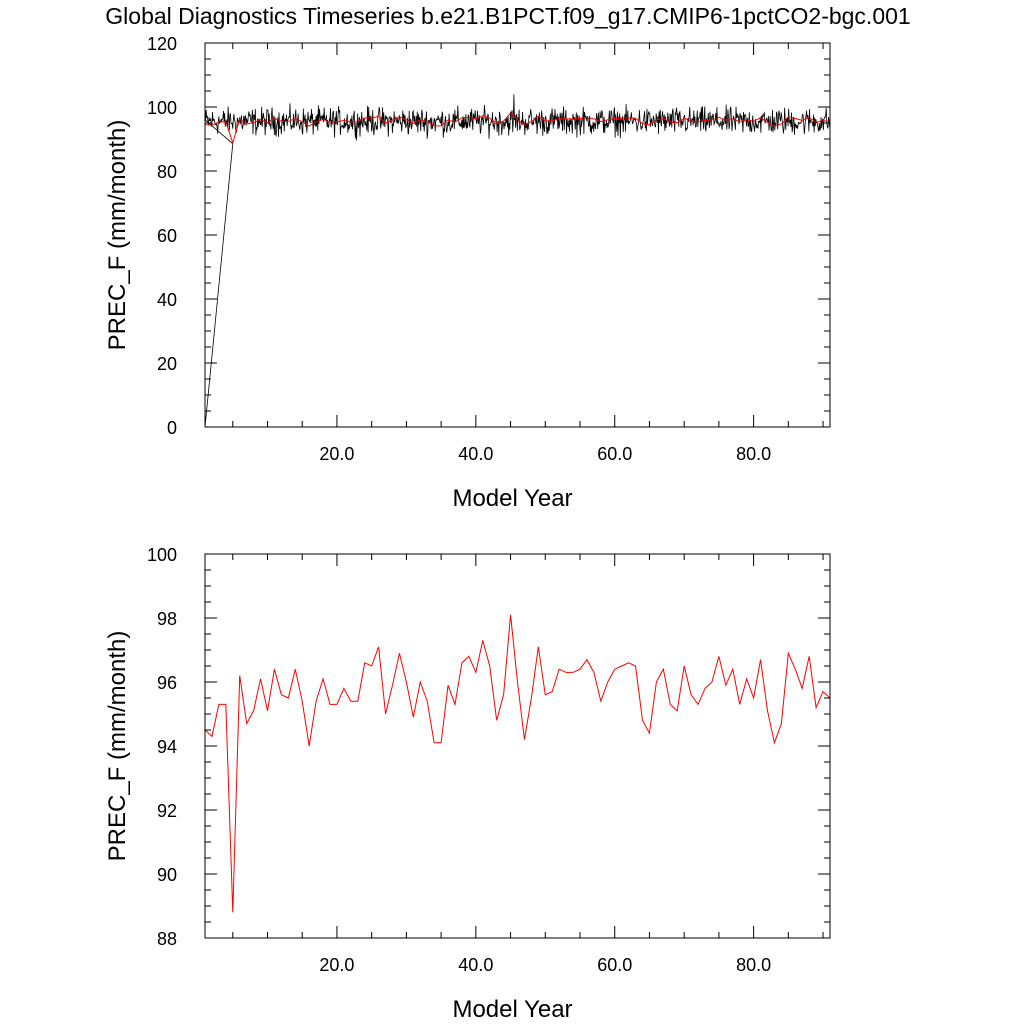 The width and height of the screenshot is (1024, 1024). Describe the element at coordinates (162, 44) in the screenshot. I see `y-tick-label: 120` at that location.